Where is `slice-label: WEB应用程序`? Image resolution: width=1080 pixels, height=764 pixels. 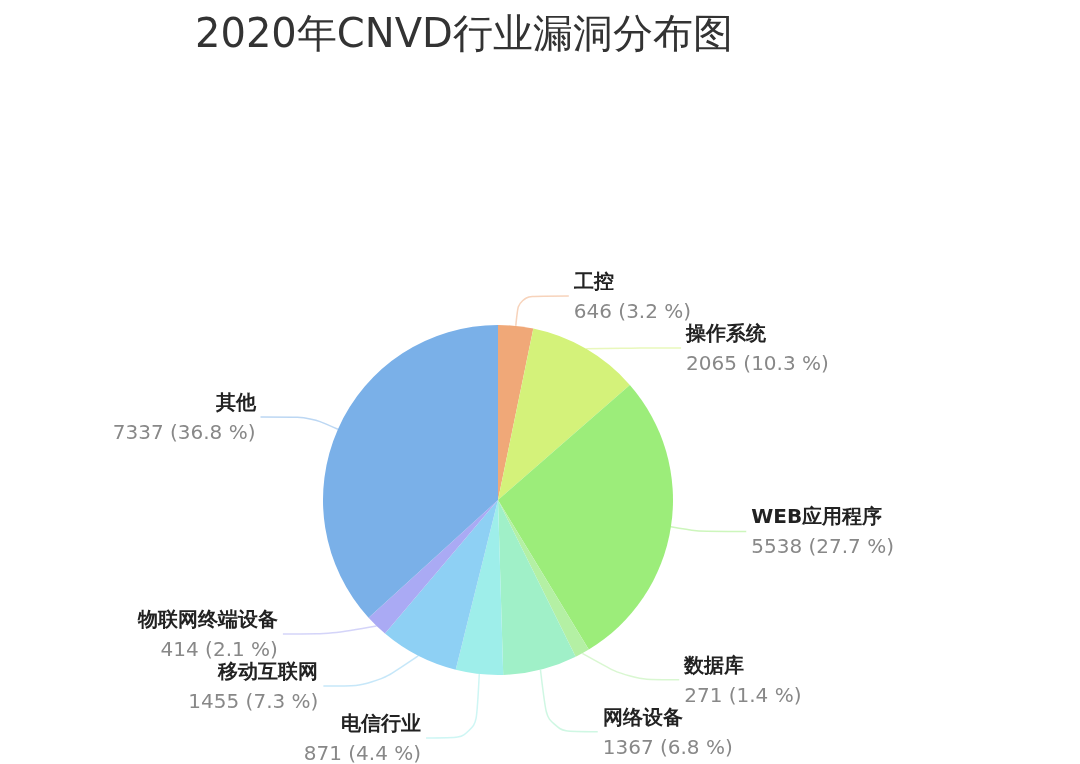
slice-label: WEB应用程序 is located at coordinates (817, 516).